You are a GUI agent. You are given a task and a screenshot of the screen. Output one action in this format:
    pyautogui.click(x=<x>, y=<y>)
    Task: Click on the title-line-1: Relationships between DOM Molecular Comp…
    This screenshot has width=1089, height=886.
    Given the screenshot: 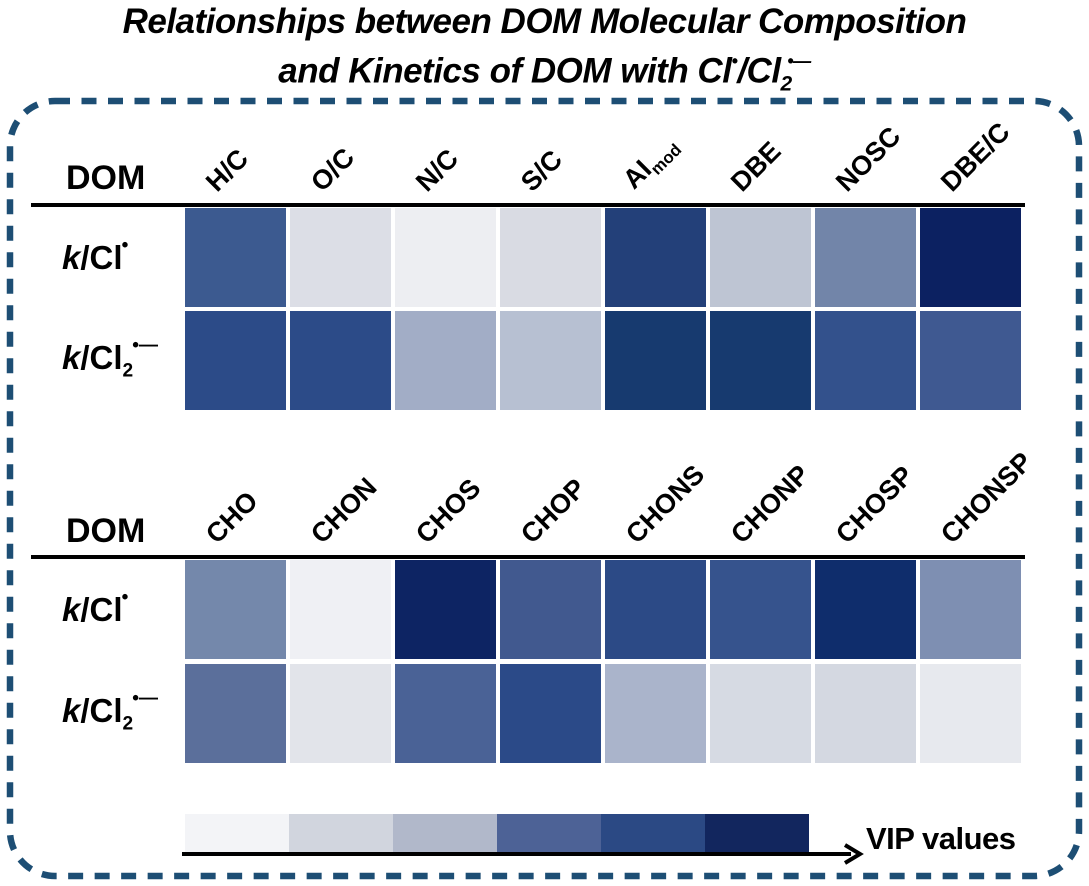 What is the action you would take?
    pyautogui.click(x=544, y=21)
    